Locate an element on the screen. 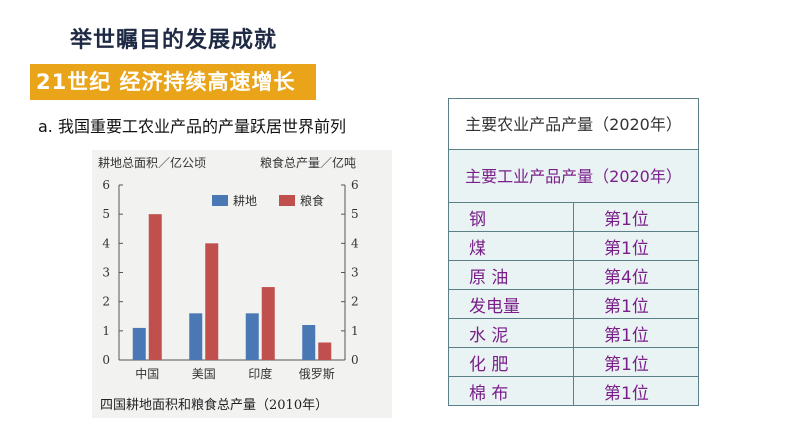 Image resolution: width=794 pixels, height=447 pixels. y-tick-label-right: 4 is located at coordinates (355, 243).